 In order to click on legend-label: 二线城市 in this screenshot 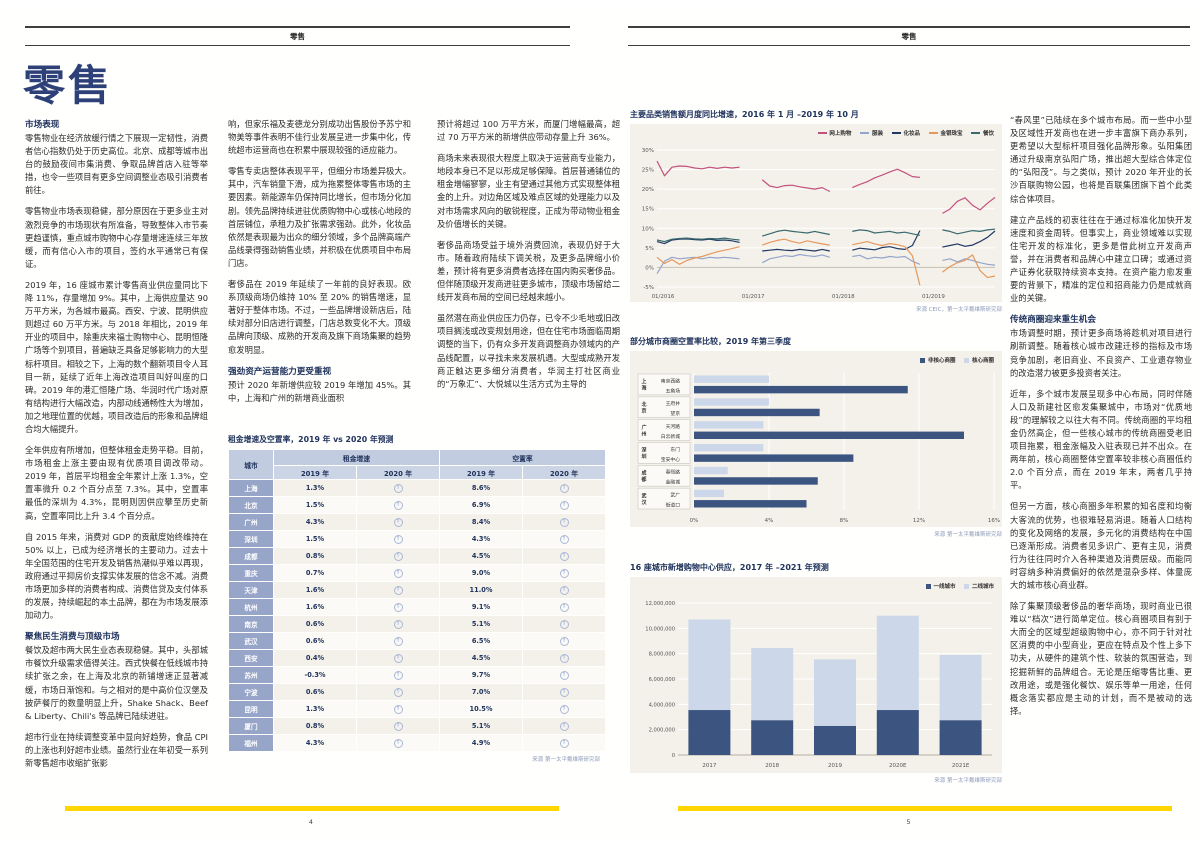, I will do `click(982, 587)`.